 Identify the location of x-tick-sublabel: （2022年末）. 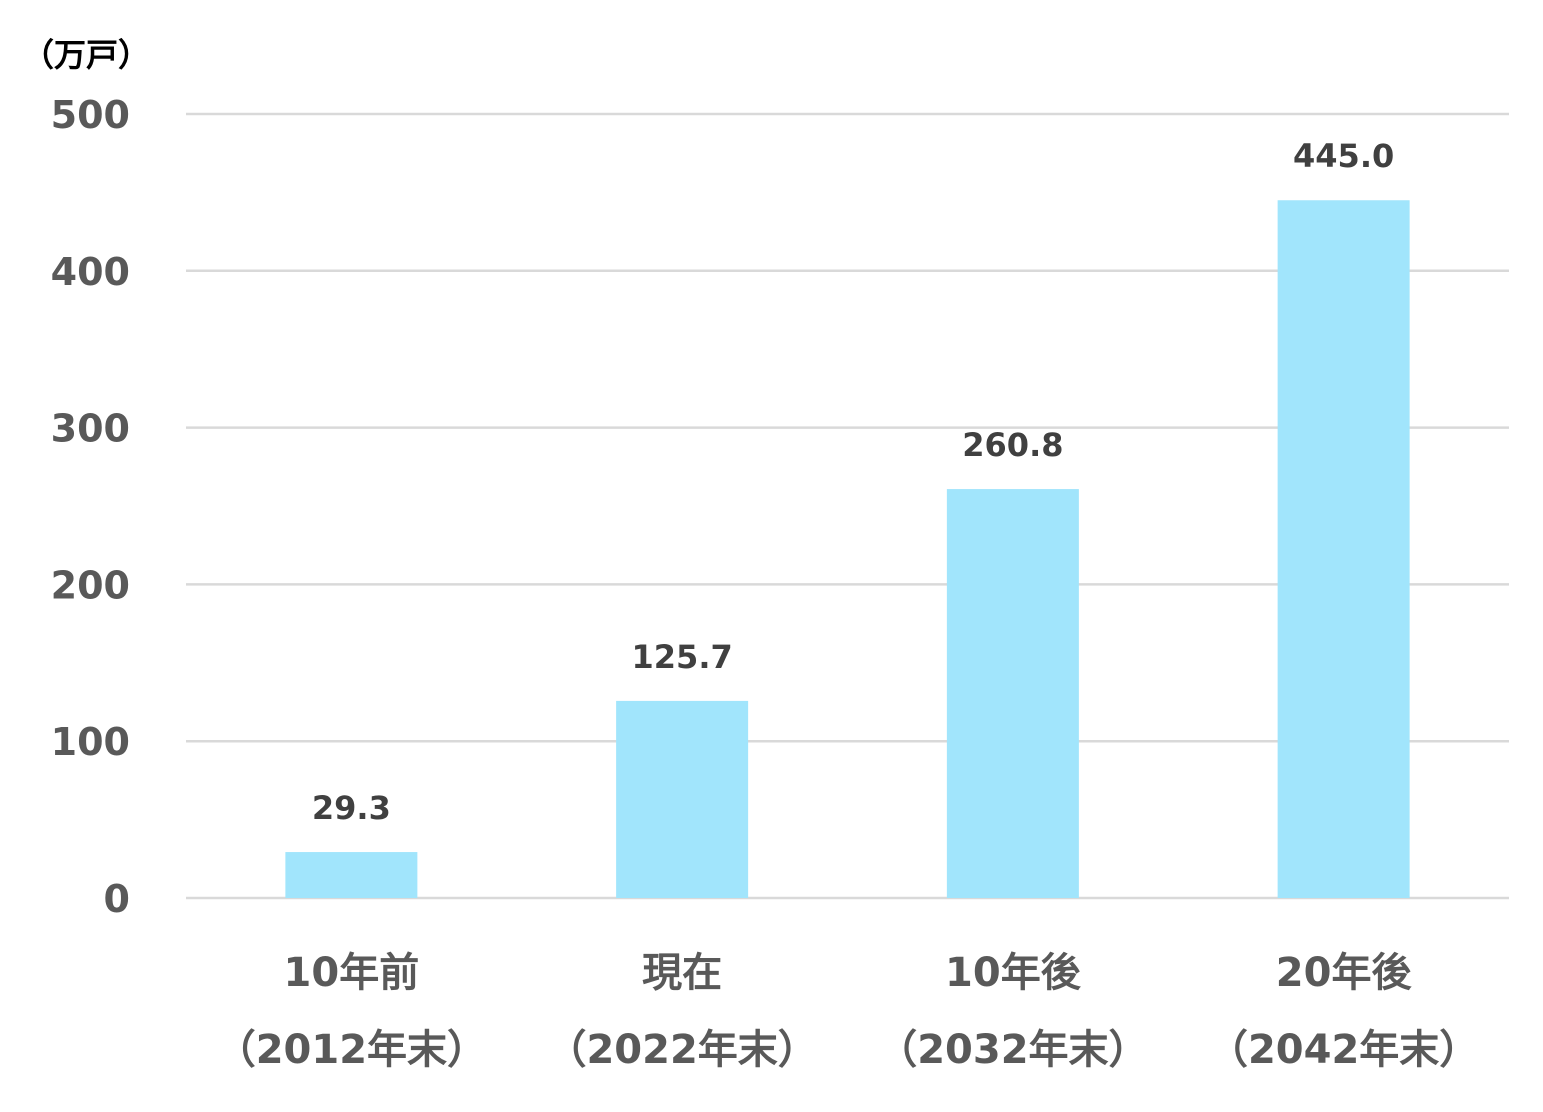
(681, 1050).